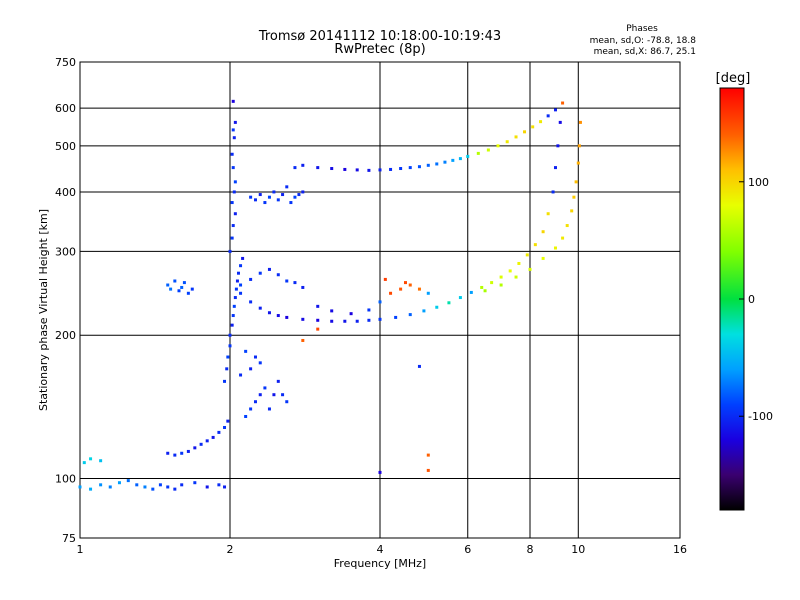  What do you see at coordinates (642, 29) in the screenshot?
I see `stats-heading: Phases` at bounding box center [642, 29].